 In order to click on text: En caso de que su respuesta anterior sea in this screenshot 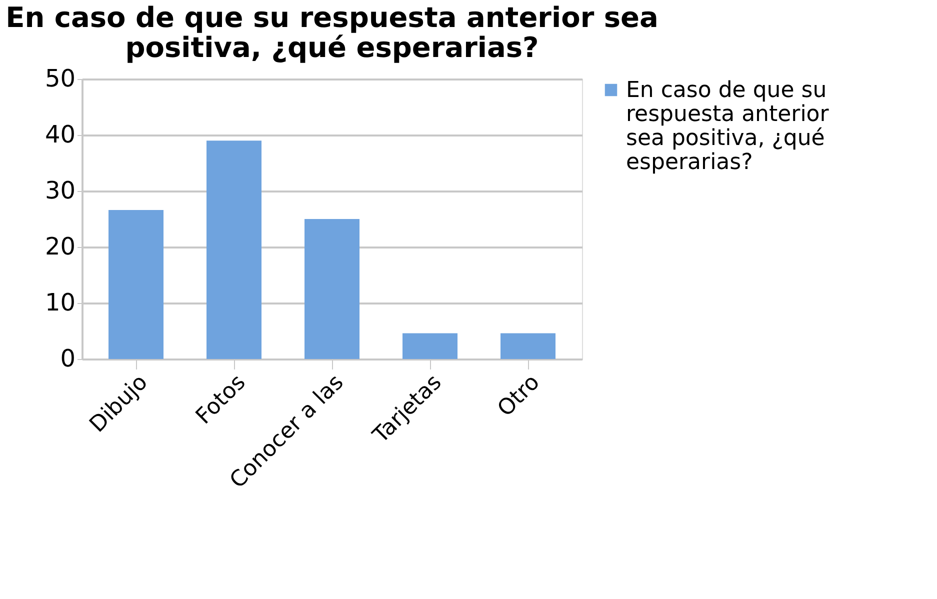, I will do `click(332, 17)`.